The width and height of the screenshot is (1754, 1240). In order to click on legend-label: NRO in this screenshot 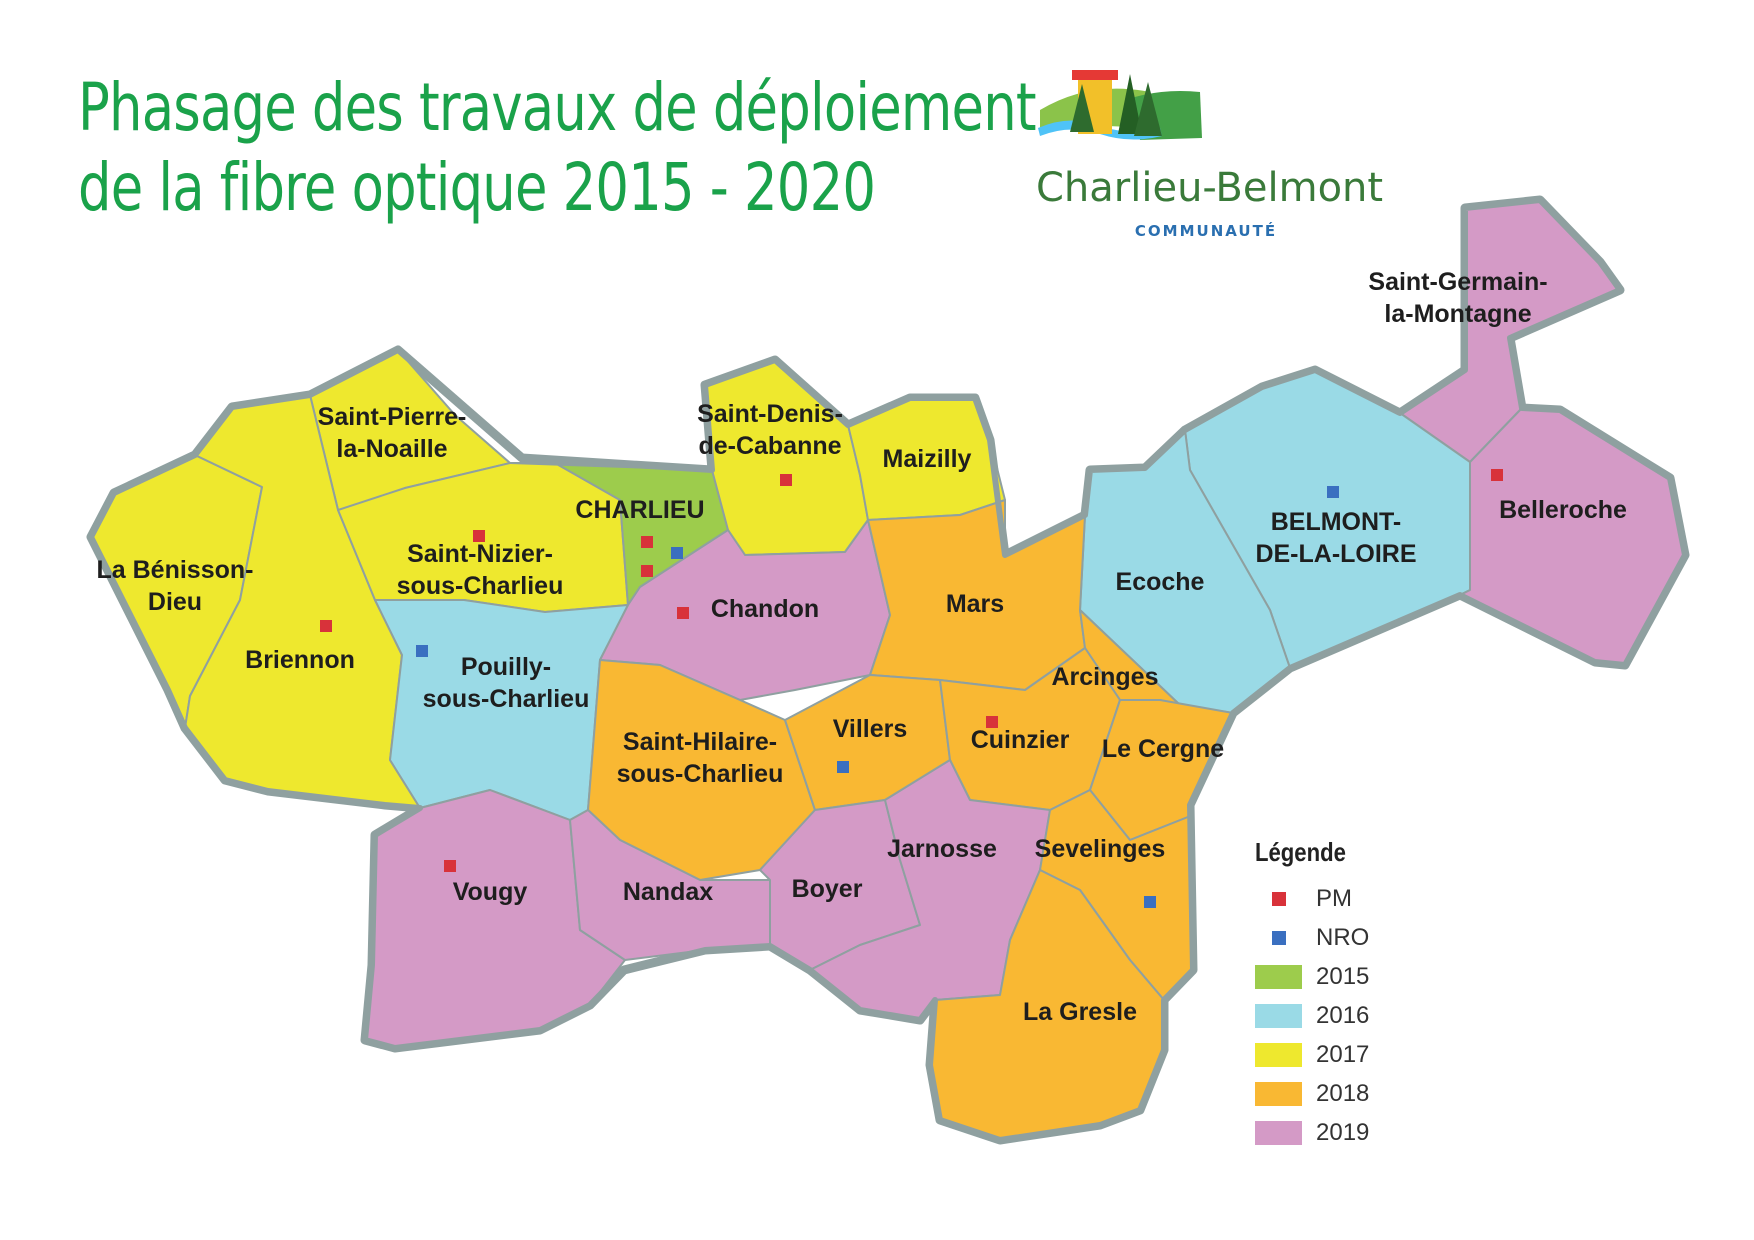, I will do `click(1343, 937)`.